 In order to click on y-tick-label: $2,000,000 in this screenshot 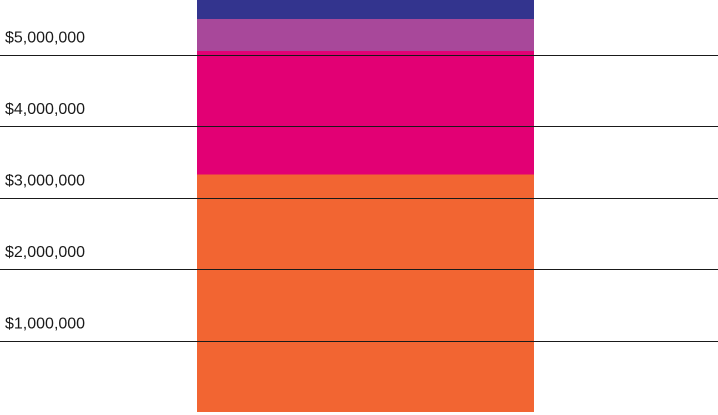, I will do `click(45, 252)`.